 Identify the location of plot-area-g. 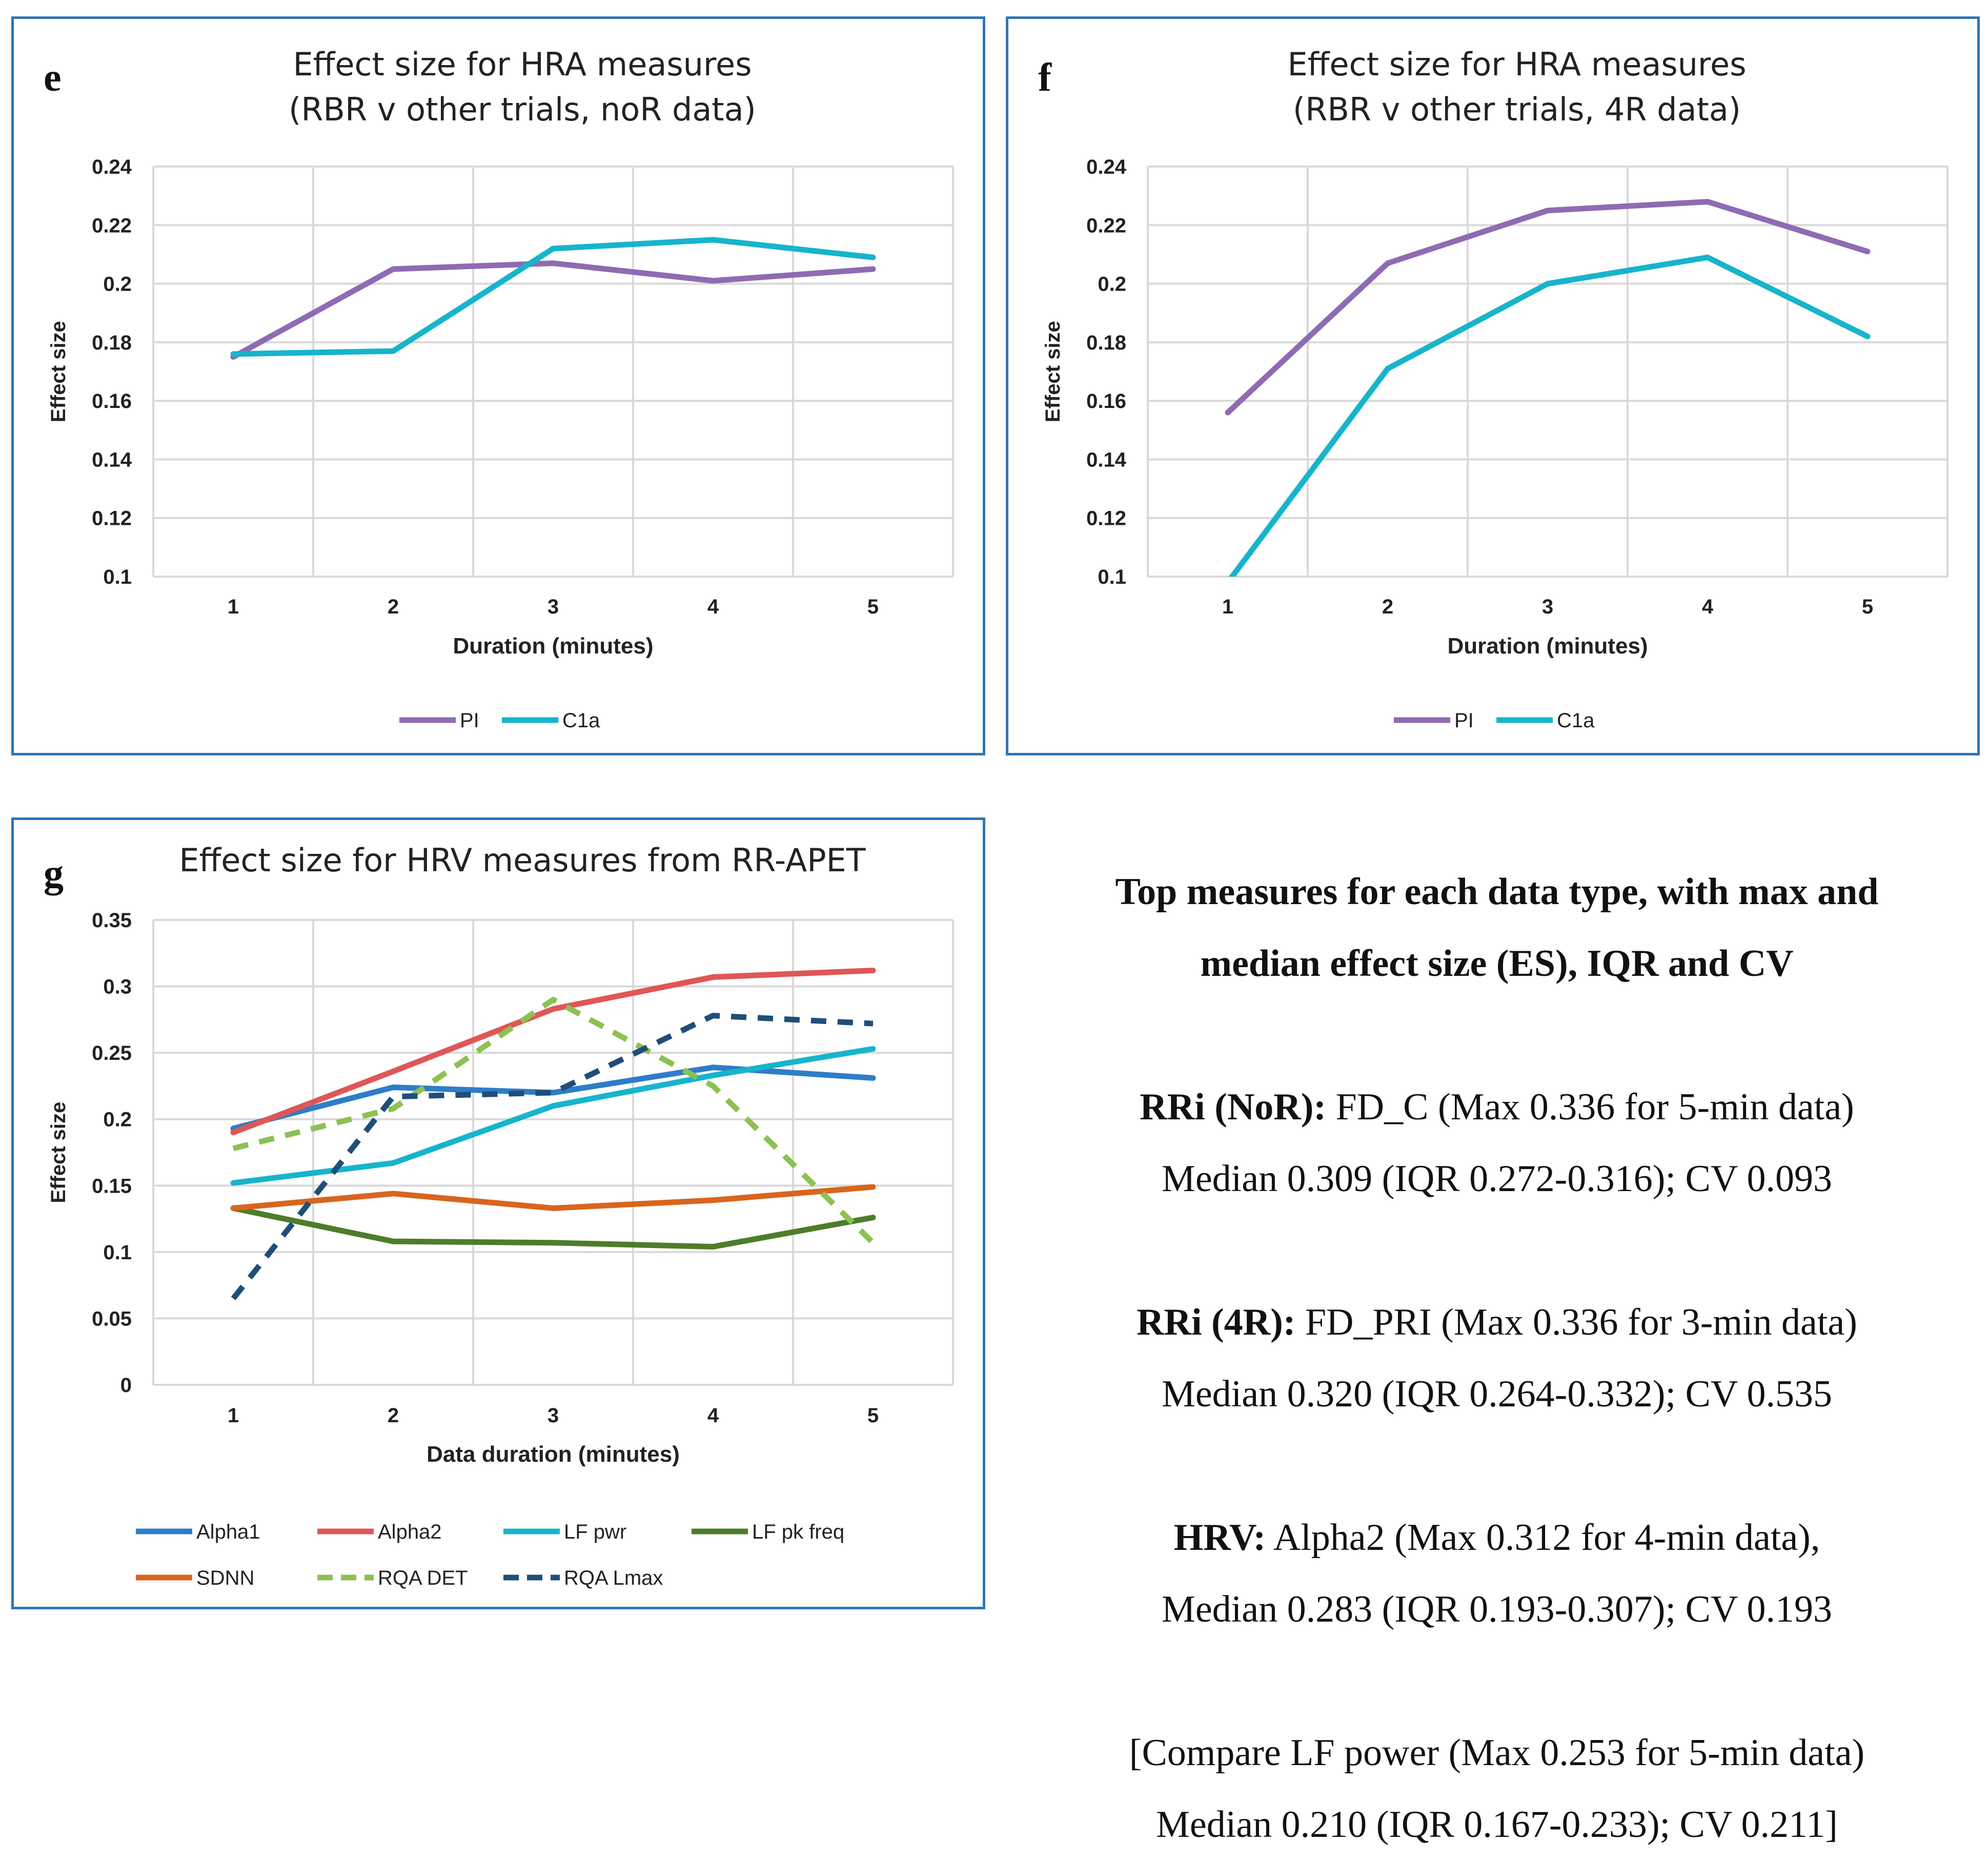
(553, 1133).